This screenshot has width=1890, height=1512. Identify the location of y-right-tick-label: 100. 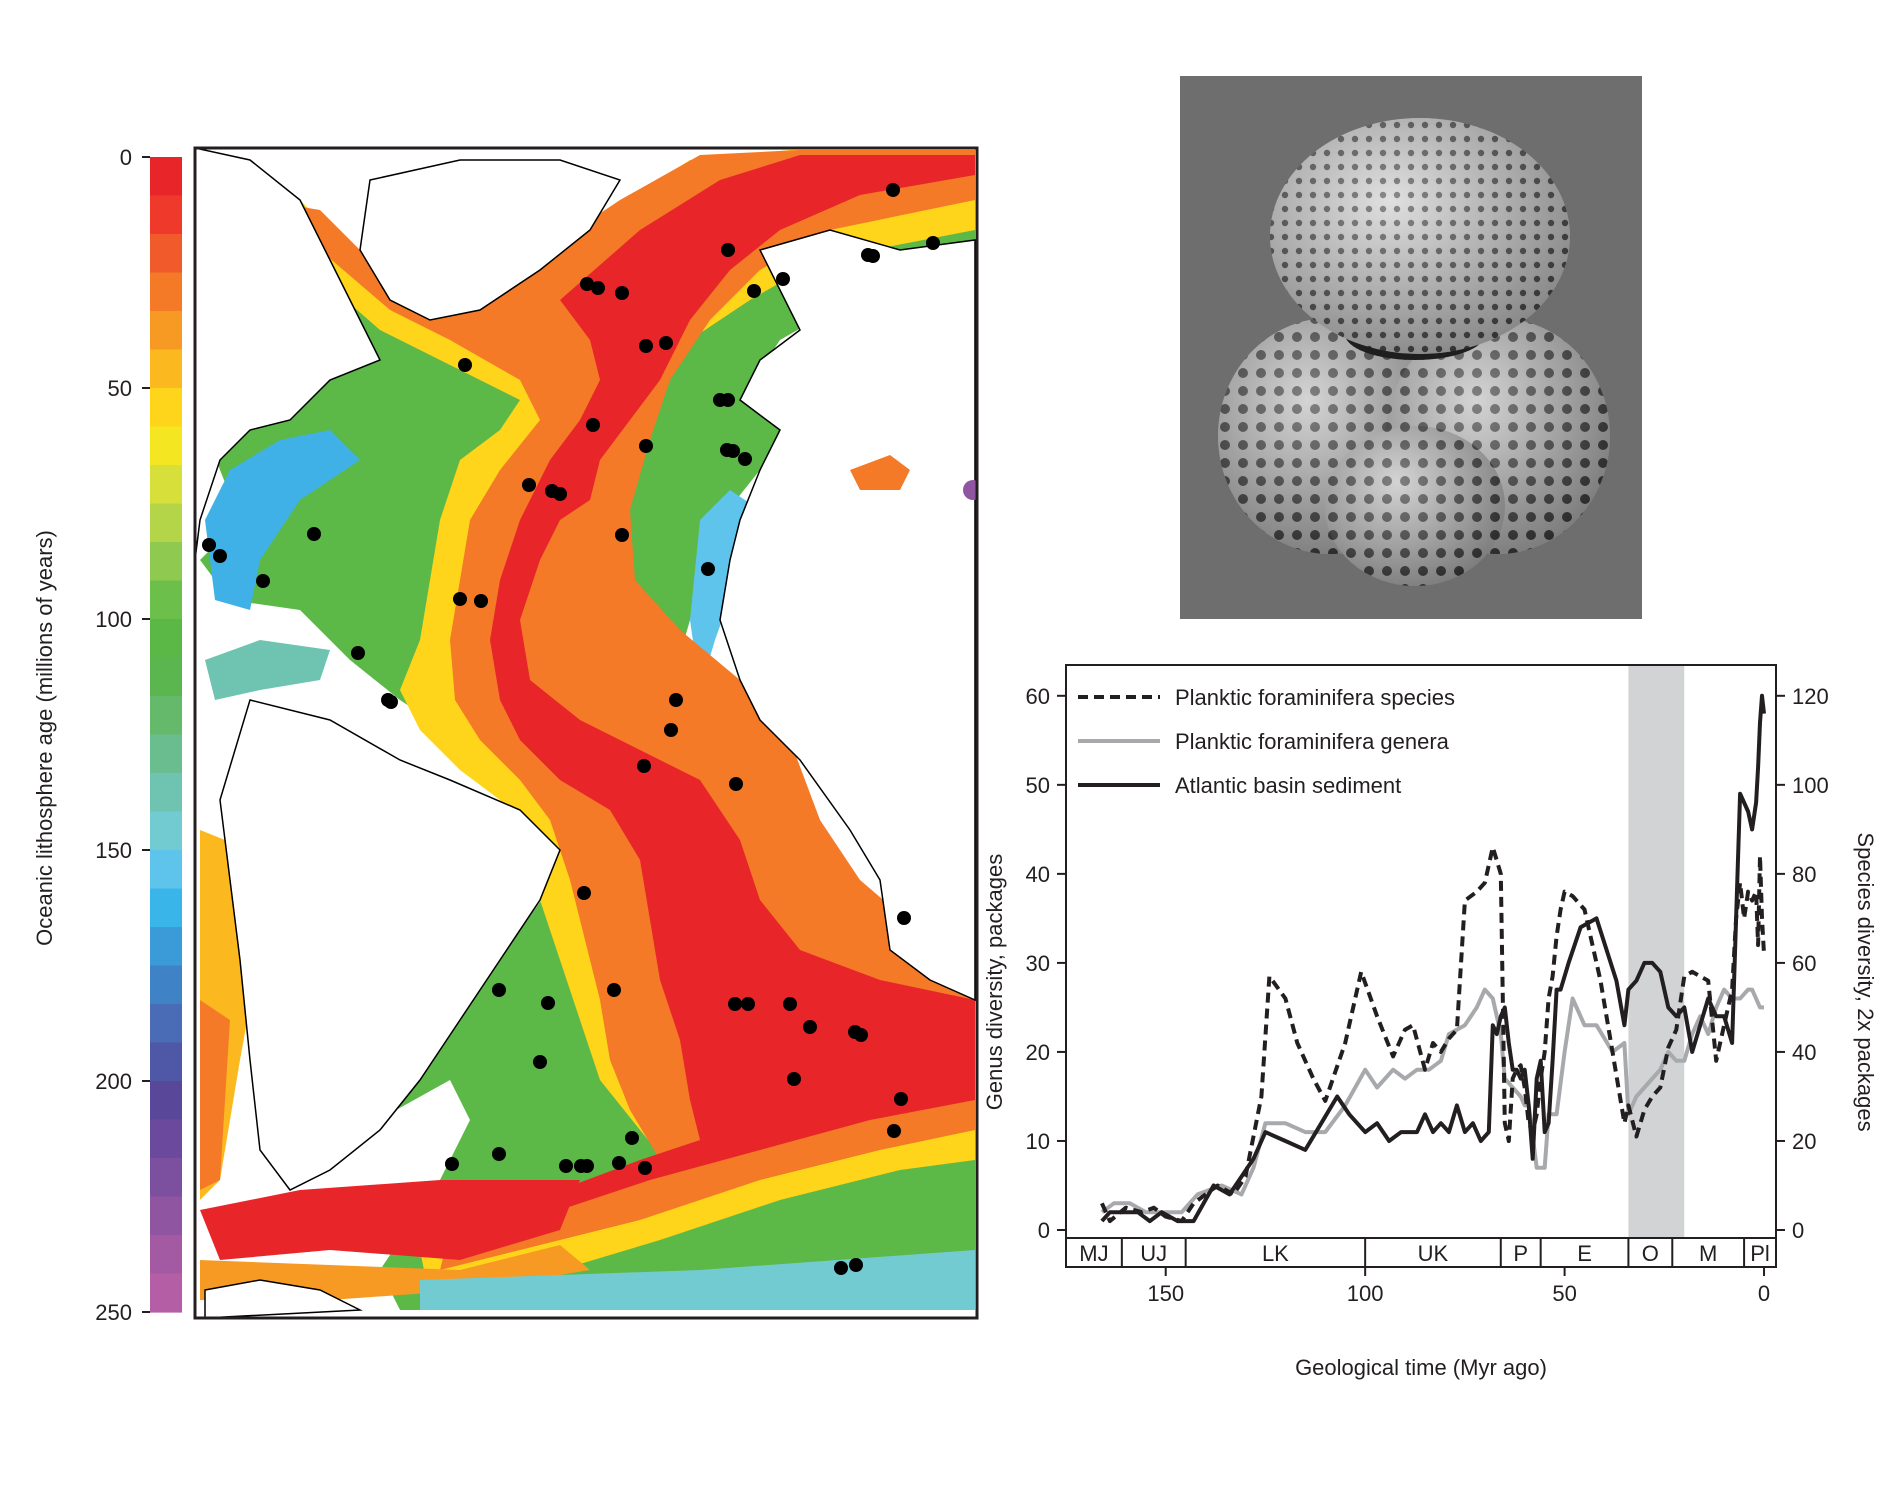
(1810, 785).